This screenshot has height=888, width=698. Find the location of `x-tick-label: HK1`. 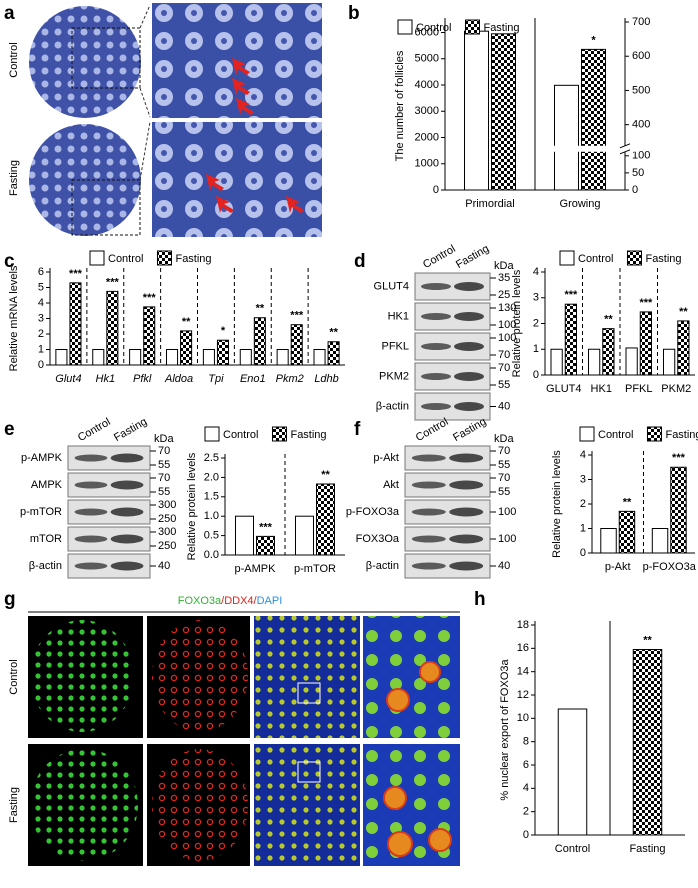

x-tick-label: HK1 is located at coordinates (601, 389).